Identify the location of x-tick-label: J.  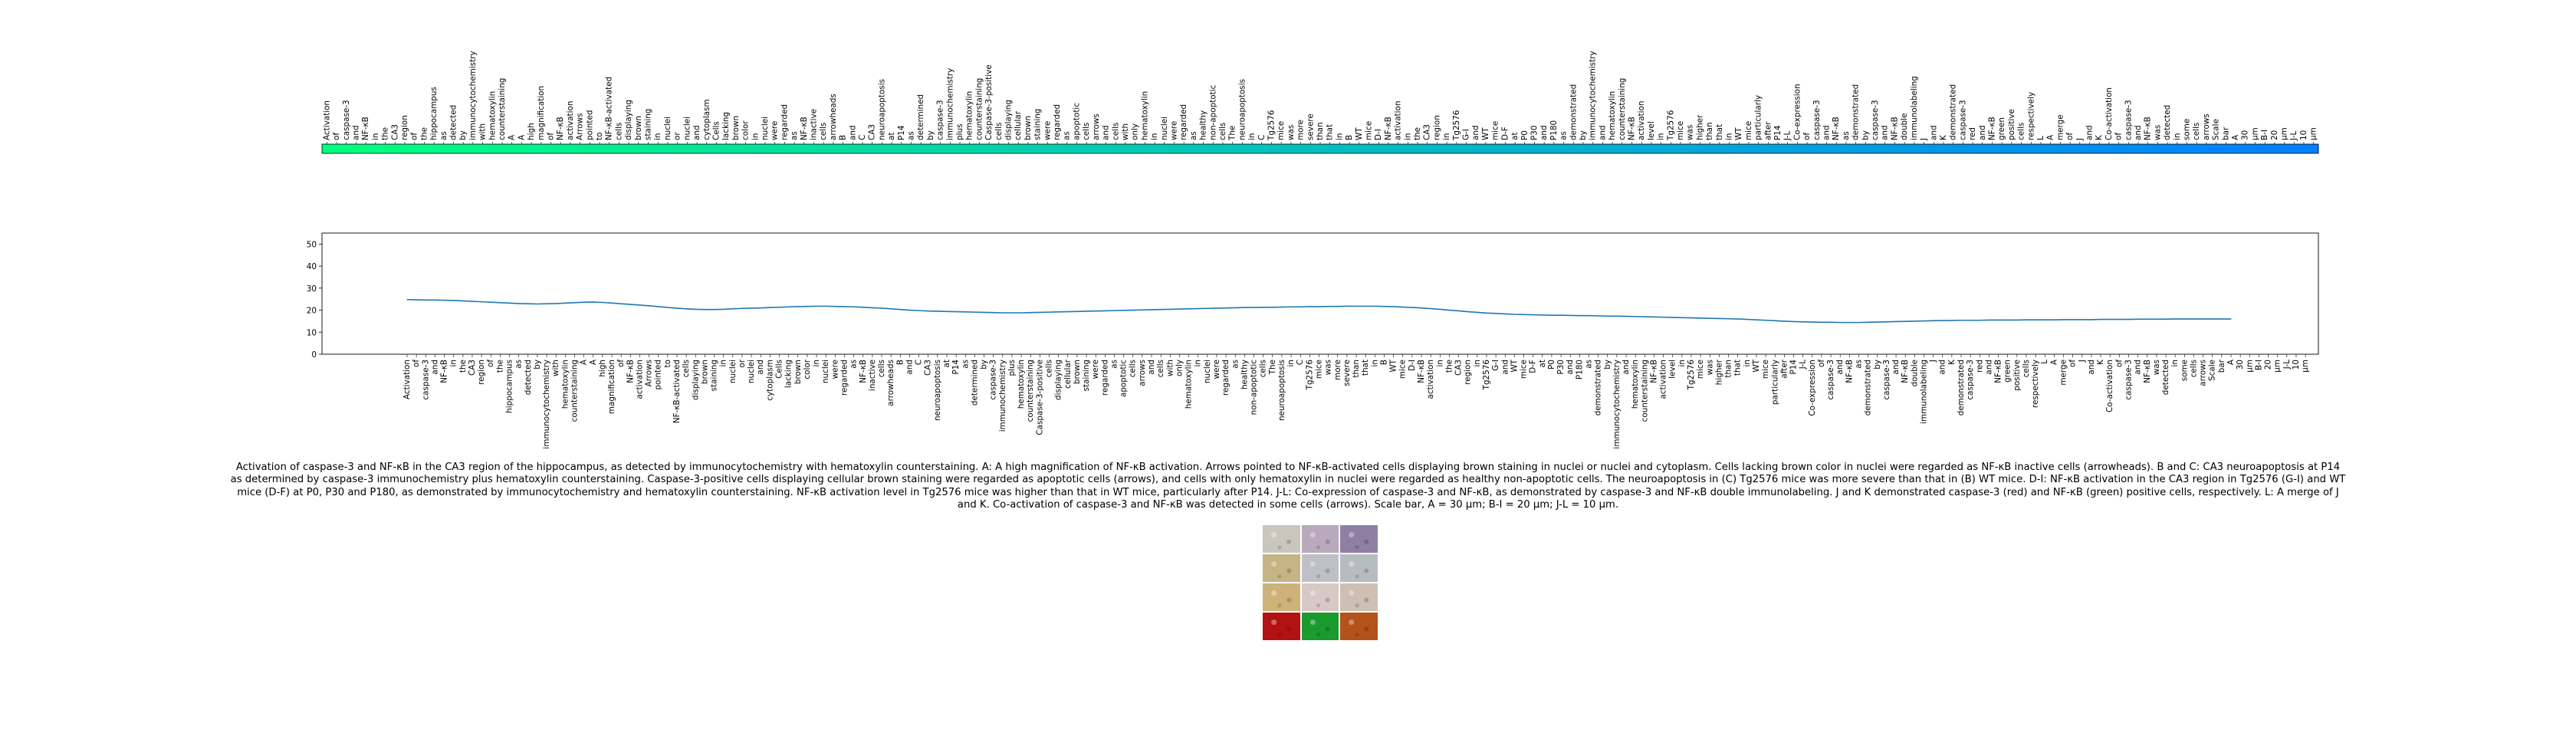
(1934, 362).